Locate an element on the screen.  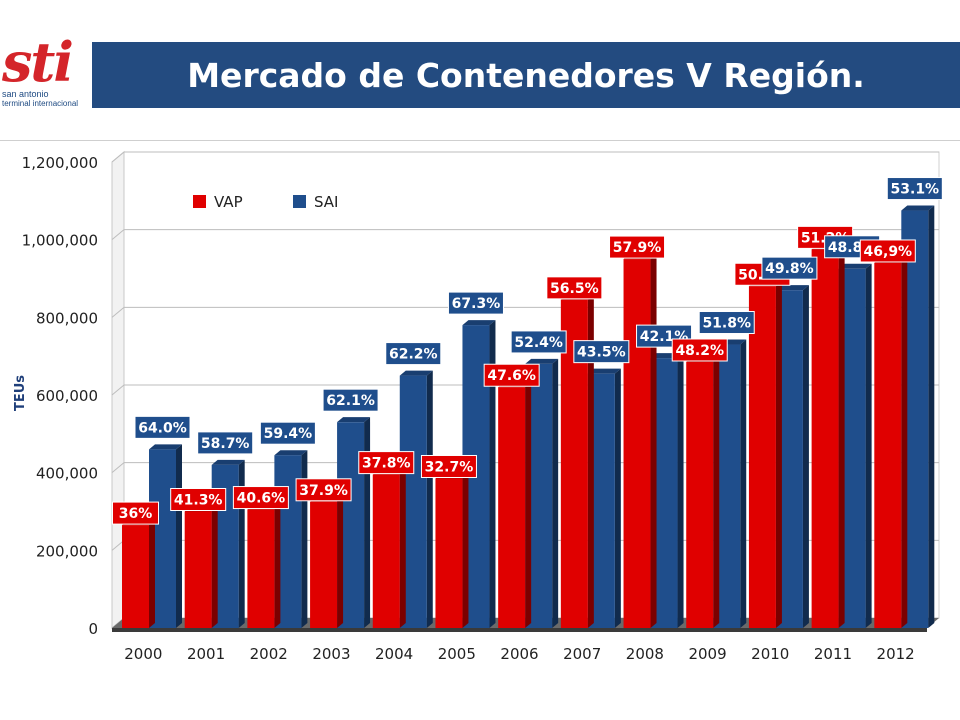
data-label-sai: 52.4% is located at coordinates (538, 342).